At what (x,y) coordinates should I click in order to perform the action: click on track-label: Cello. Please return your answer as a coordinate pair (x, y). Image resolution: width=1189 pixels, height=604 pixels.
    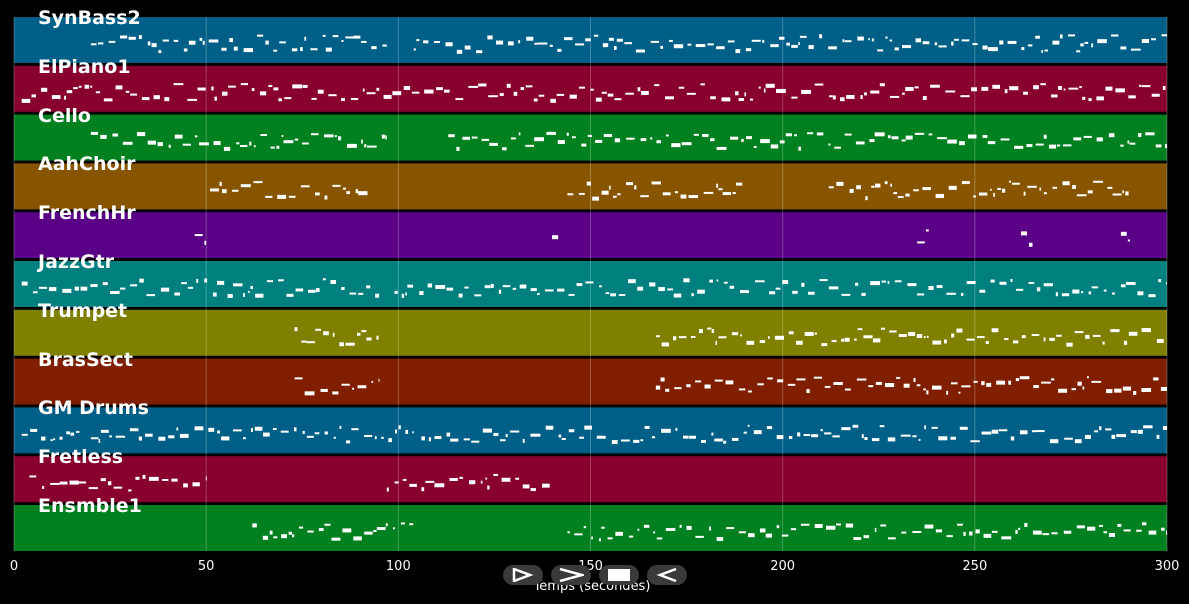
    Looking at the image, I should click on (64, 115).